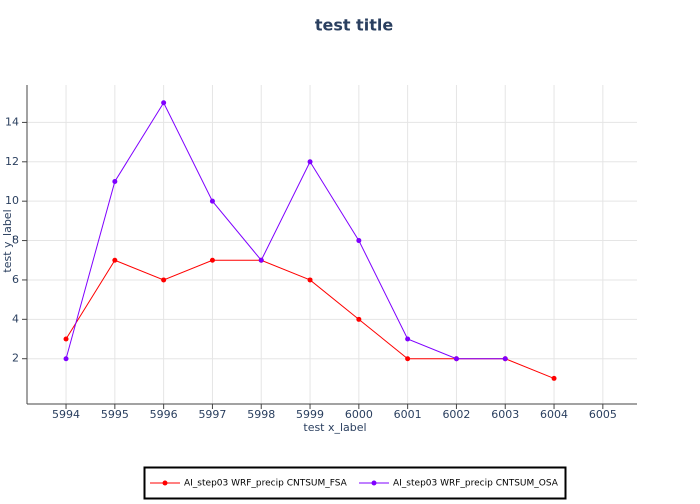 Image resolution: width=700 pixels, height=504 pixels. Describe the element at coordinates (261, 414) in the screenshot. I see `x-tick-label: 5998` at that location.